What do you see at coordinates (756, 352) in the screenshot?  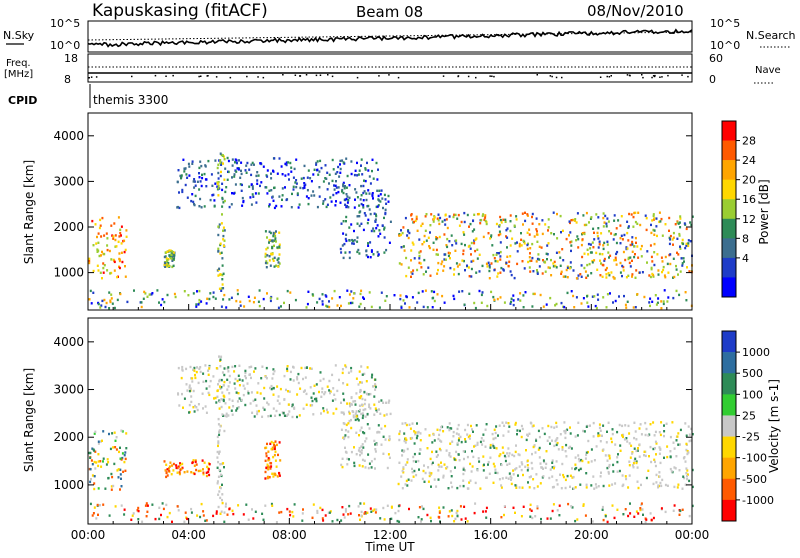 I see `colorbar-tick-label: 1000` at bounding box center [756, 352].